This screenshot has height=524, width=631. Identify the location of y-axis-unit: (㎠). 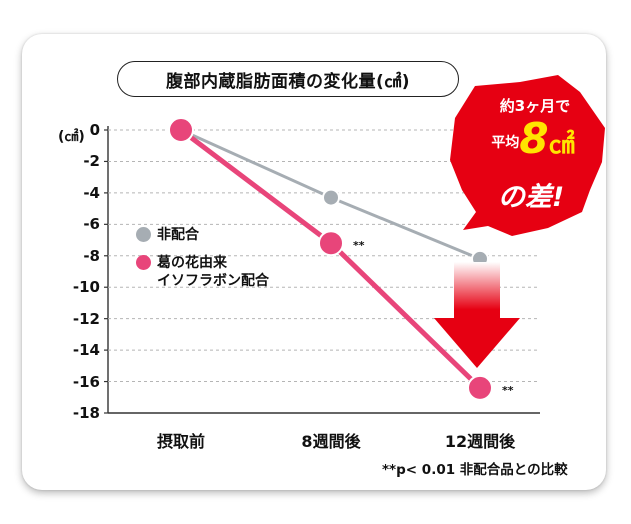
(71, 137).